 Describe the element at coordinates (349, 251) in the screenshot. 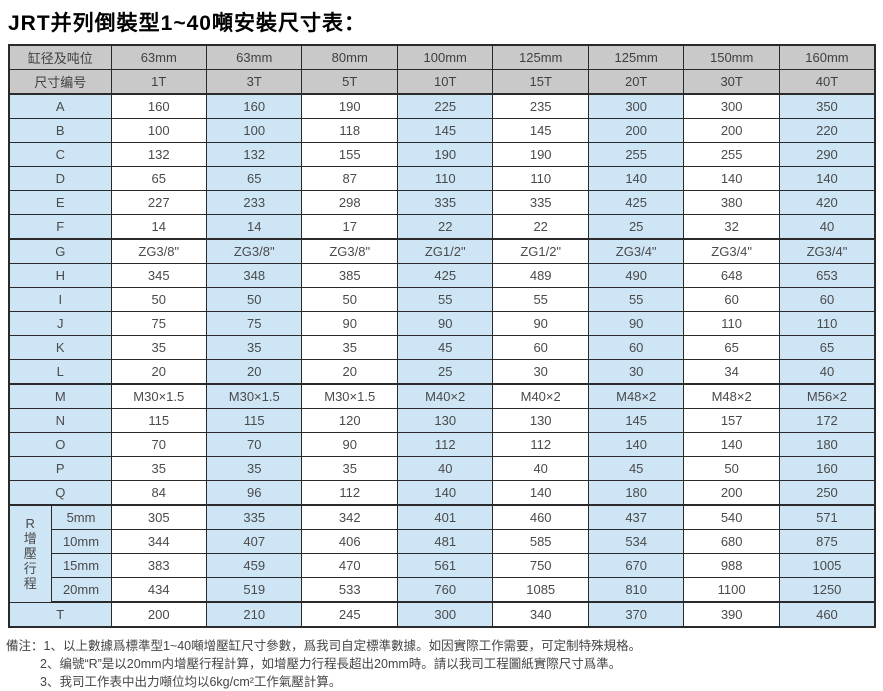

I see `data-cell: ZG3/8"` at that location.